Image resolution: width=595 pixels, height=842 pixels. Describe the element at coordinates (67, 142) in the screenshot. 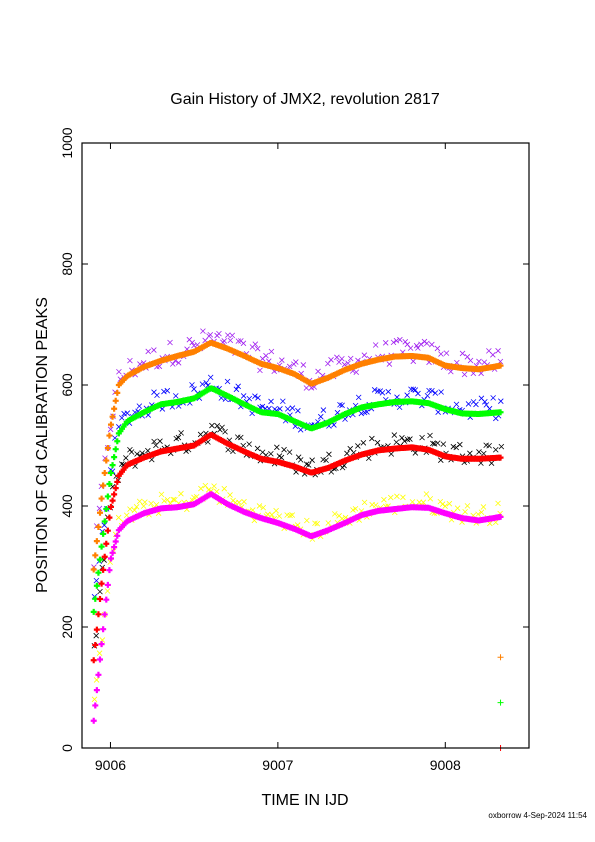

I see `y-tick-label: 1000` at that location.